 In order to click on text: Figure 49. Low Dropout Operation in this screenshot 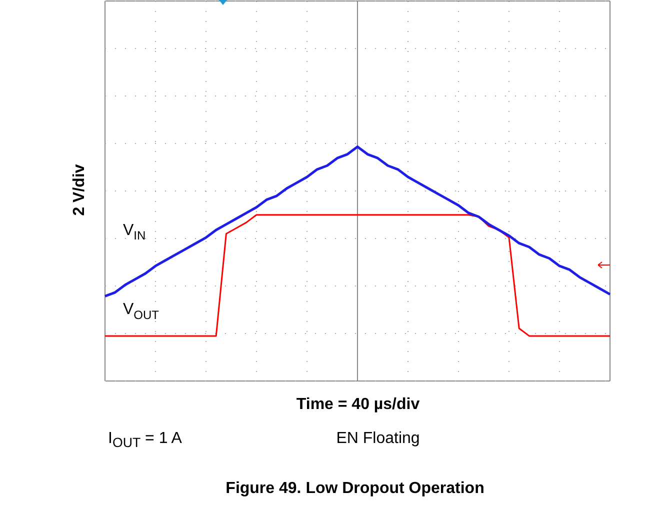, I will do `click(355, 489)`.